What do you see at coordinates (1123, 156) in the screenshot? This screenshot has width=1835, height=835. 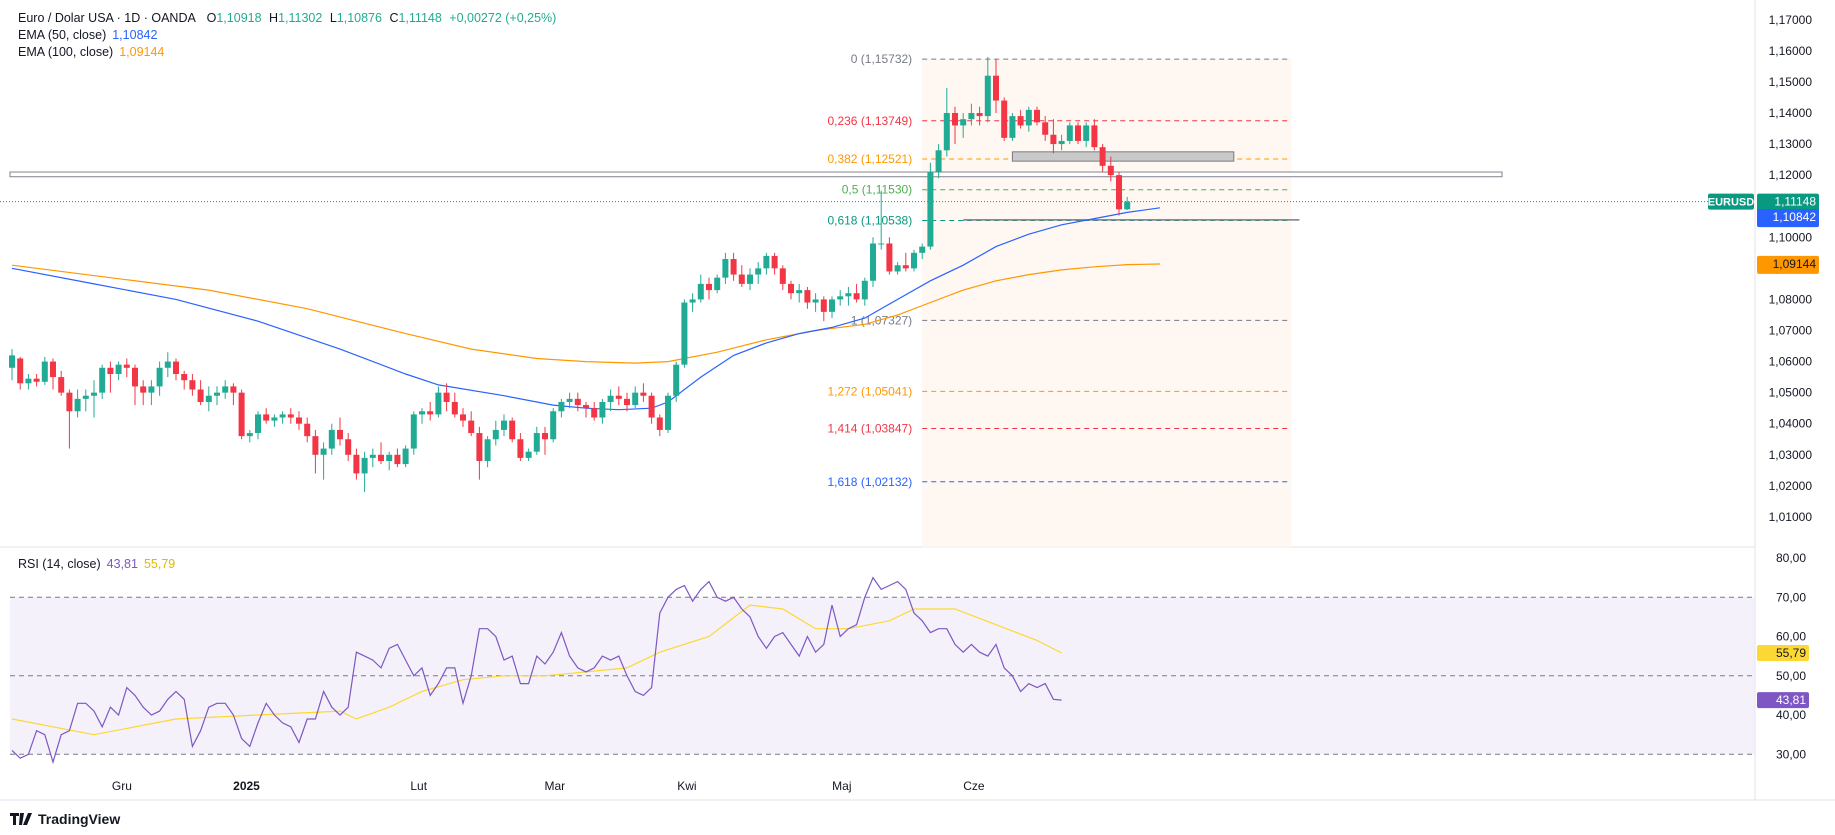 I see `supply-zone-box` at bounding box center [1123, 156].